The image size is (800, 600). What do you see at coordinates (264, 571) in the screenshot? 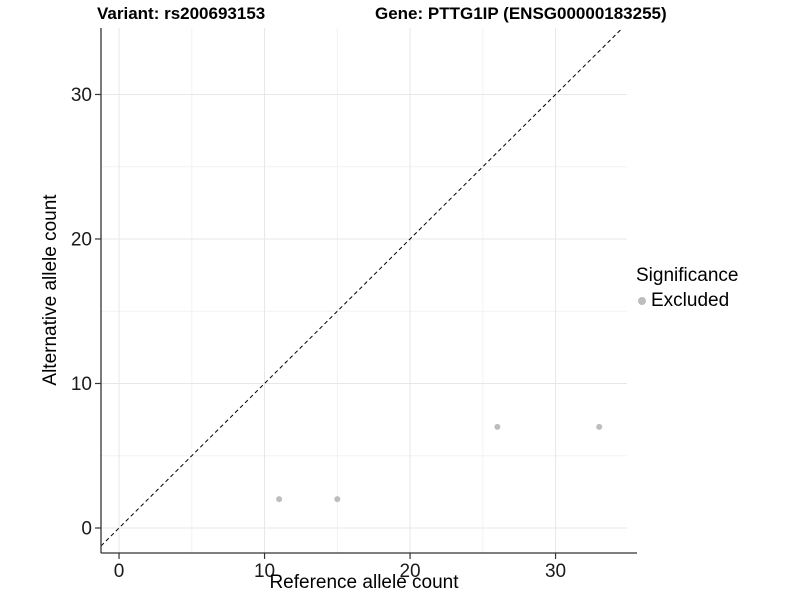
I see `x-tick-label: 10` at bounding box center [264, 571].